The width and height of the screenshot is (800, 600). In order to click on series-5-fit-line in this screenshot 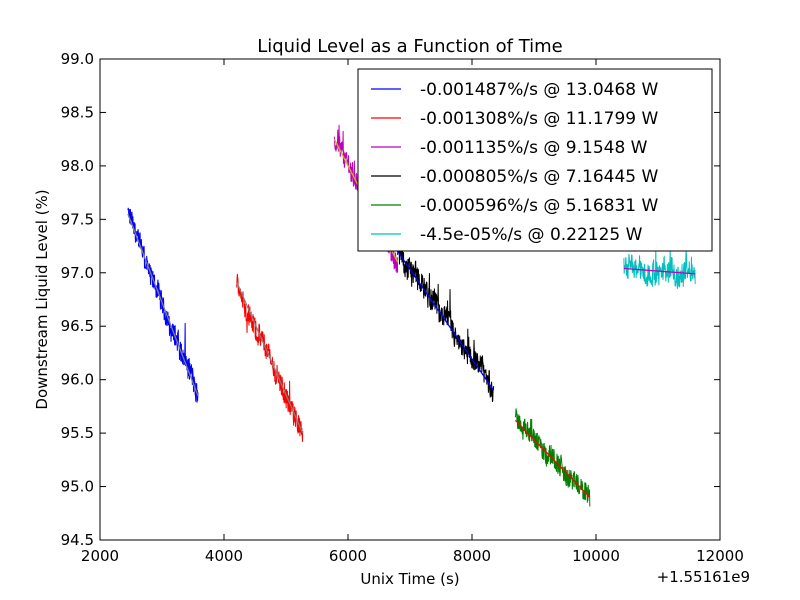, I will do `click(552, 458)`.